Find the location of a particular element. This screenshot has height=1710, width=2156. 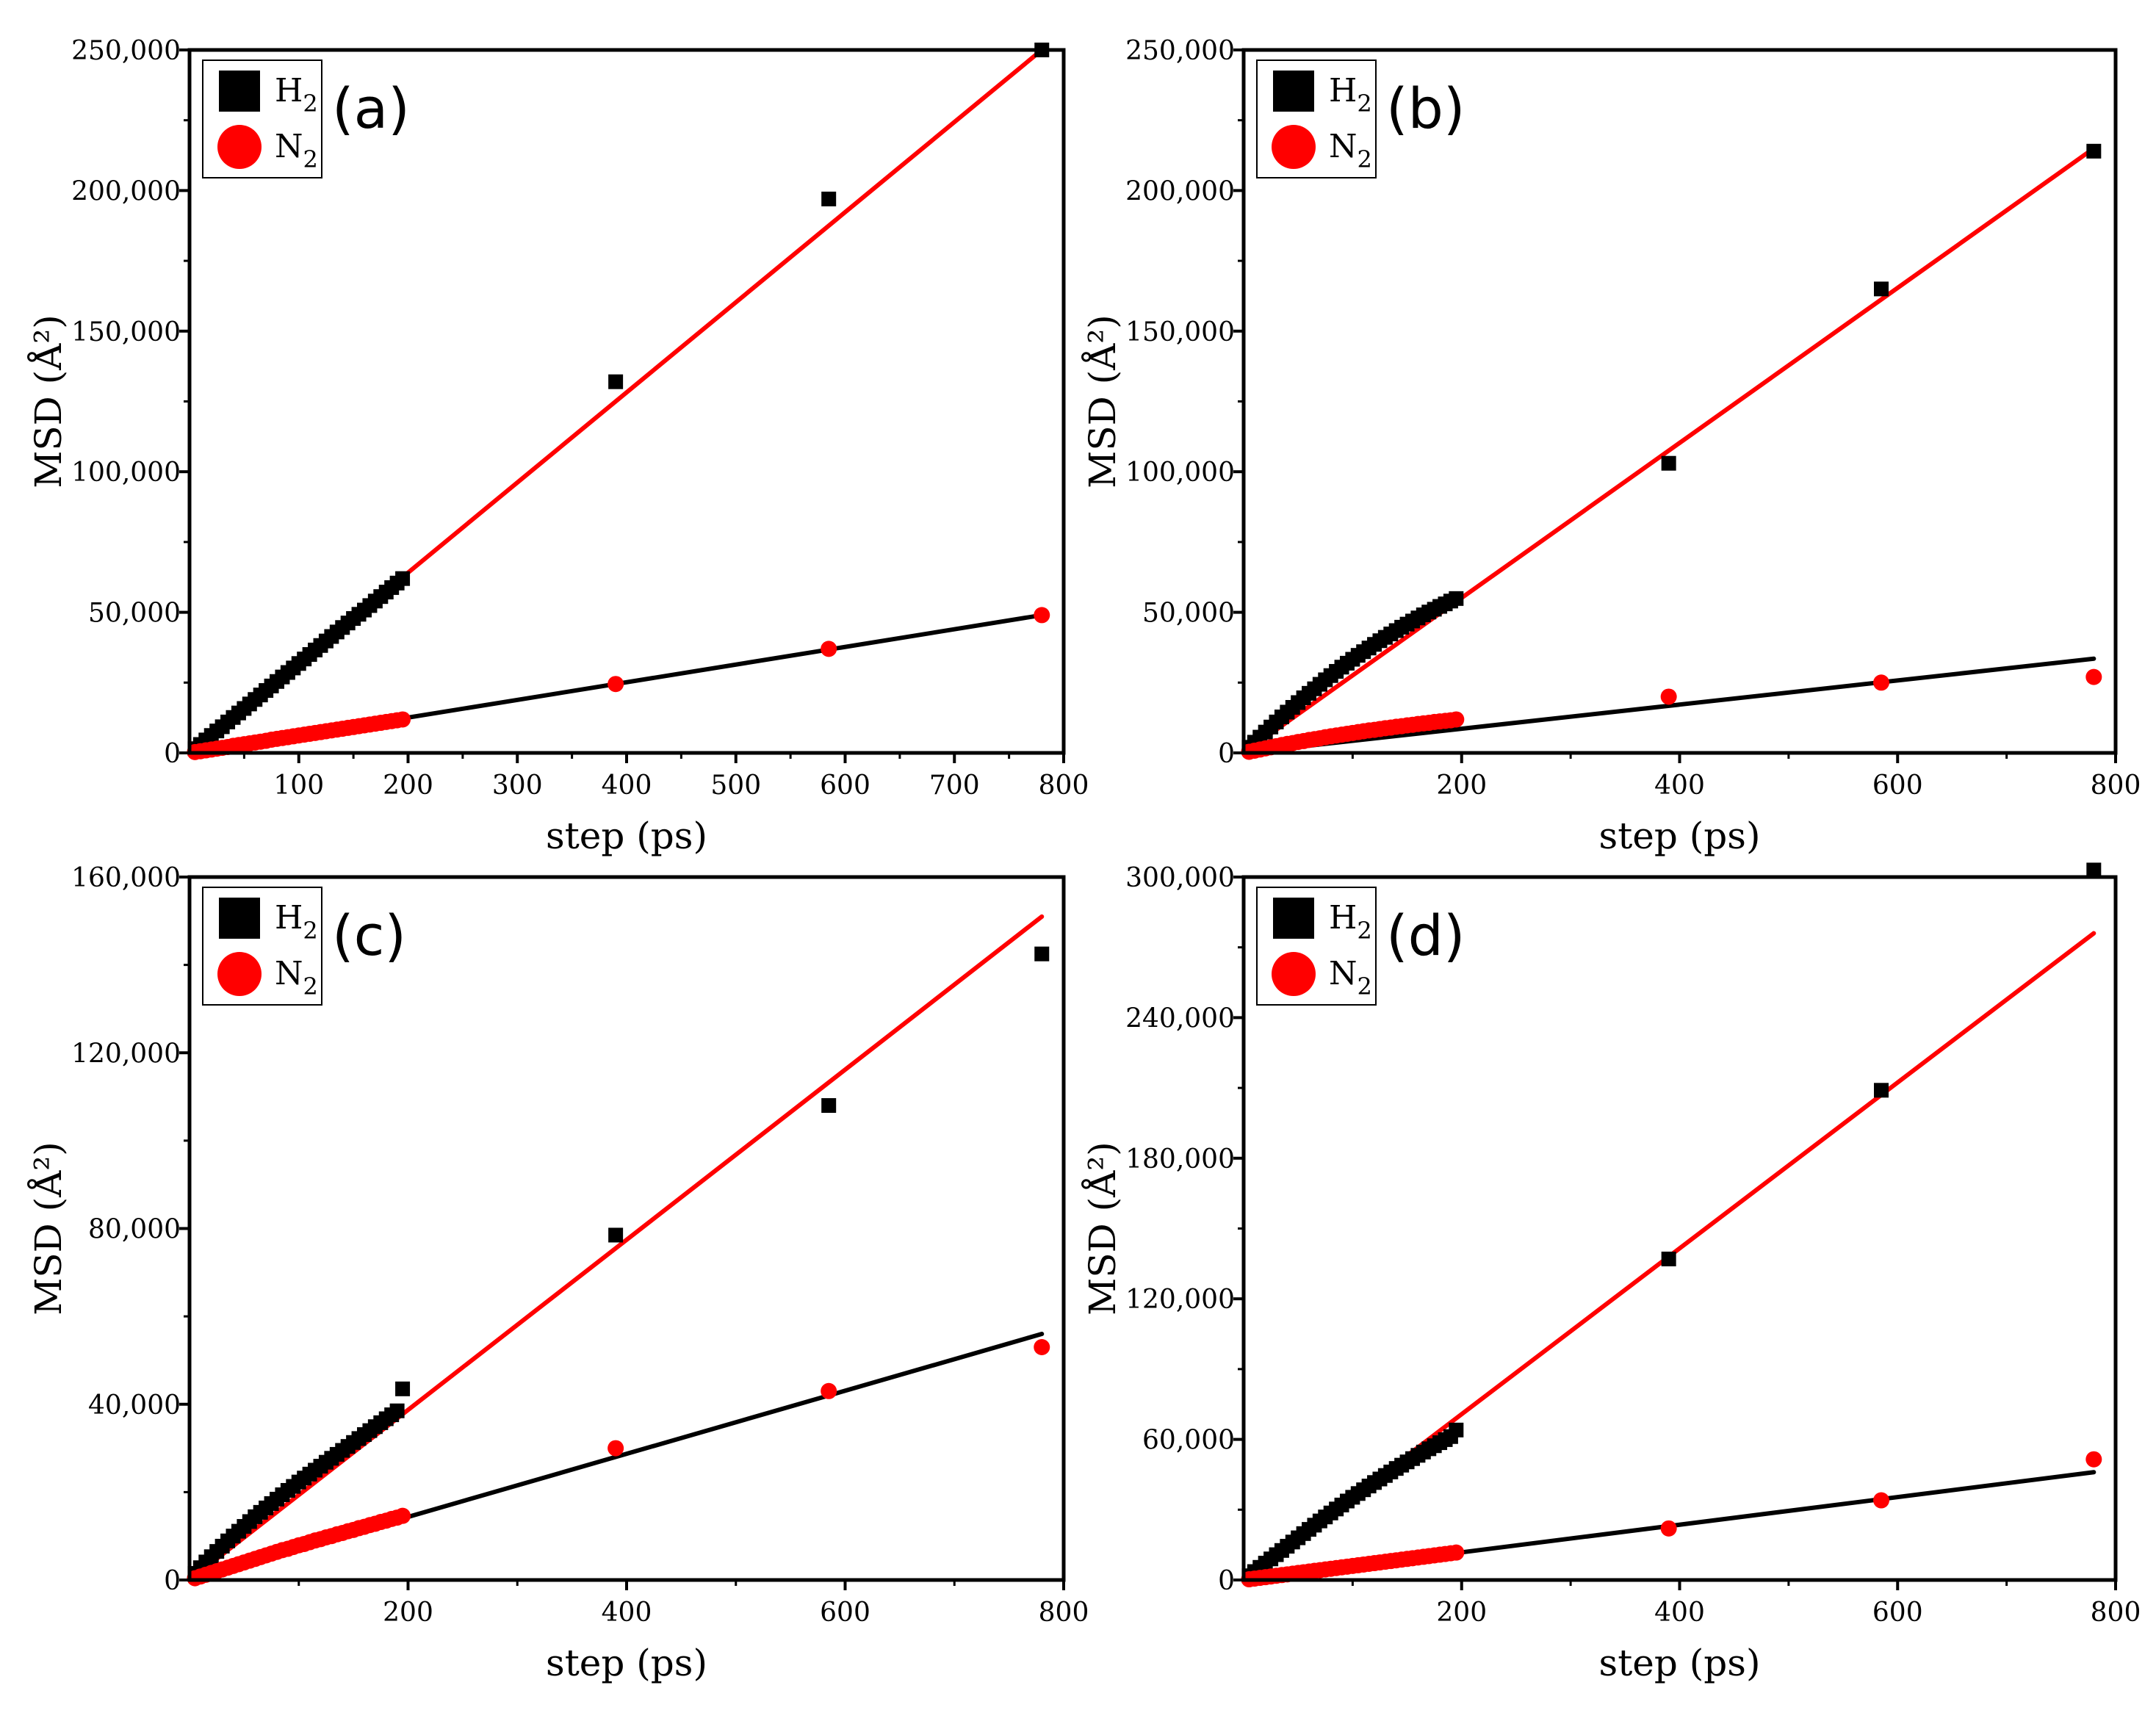

y-tick-label: 80,000 is located at coordinates (134, 1230).